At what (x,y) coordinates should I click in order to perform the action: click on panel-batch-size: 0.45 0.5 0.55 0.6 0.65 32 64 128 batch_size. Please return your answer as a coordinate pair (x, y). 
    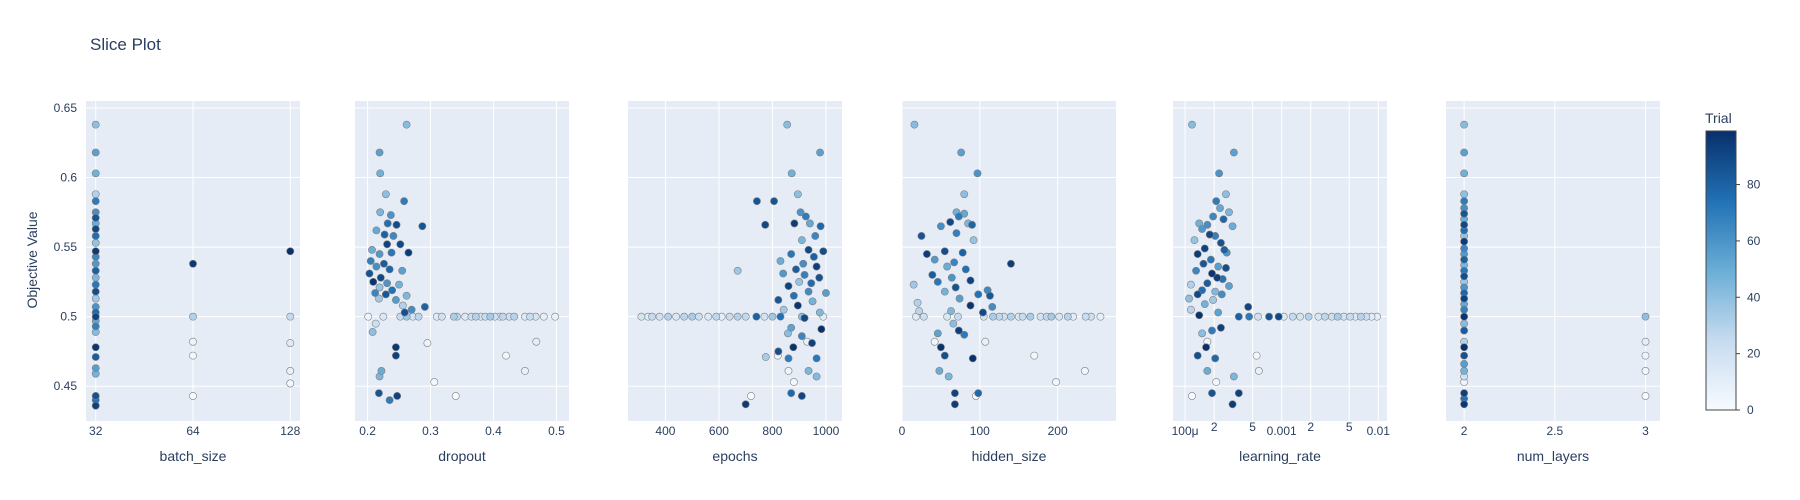
    Looking at the image, I should click on (177, 282).